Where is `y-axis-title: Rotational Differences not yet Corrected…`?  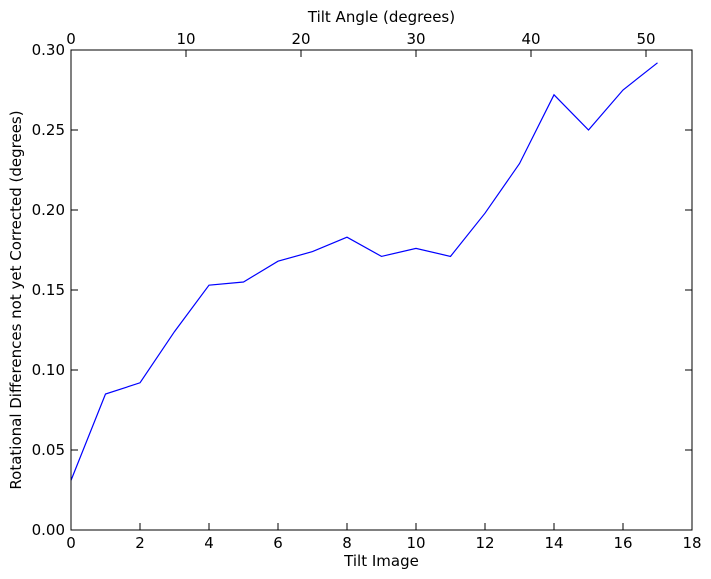 y-axis-title: Rotational Differences not yet Corrected… is located at coordinates (16, 299).